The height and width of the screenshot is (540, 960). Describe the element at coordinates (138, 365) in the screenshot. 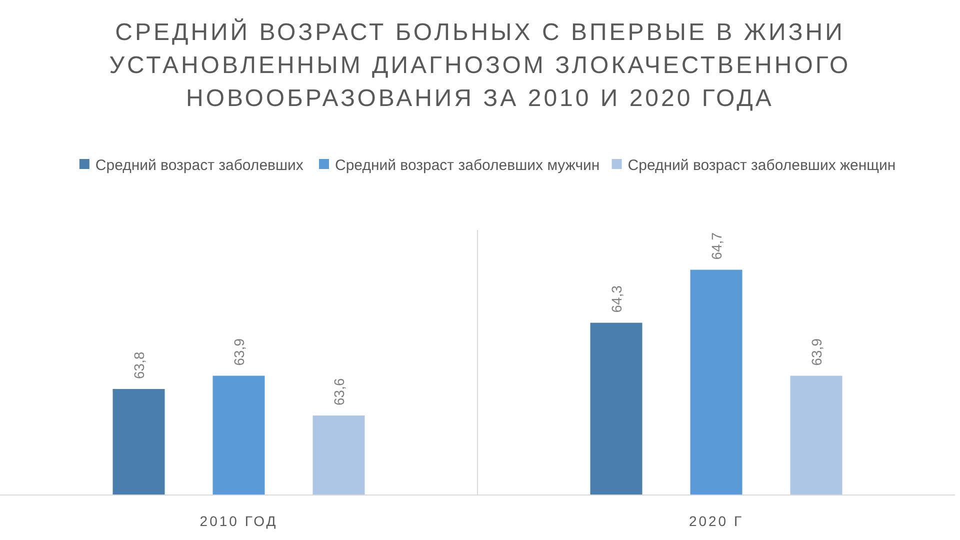

I see `data-label: 63,8` at that location.